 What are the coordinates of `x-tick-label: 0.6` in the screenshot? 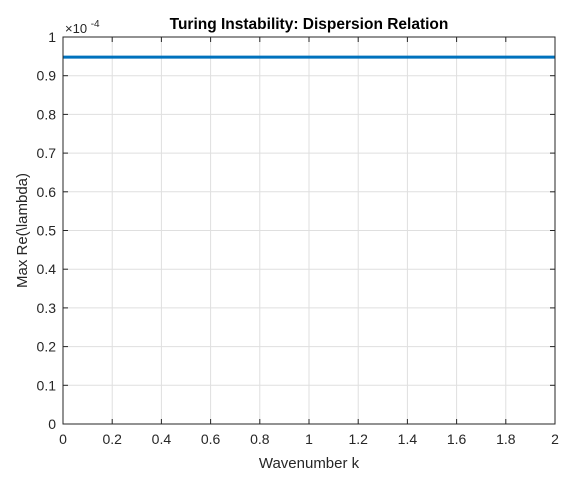 It's located at (211, 439).